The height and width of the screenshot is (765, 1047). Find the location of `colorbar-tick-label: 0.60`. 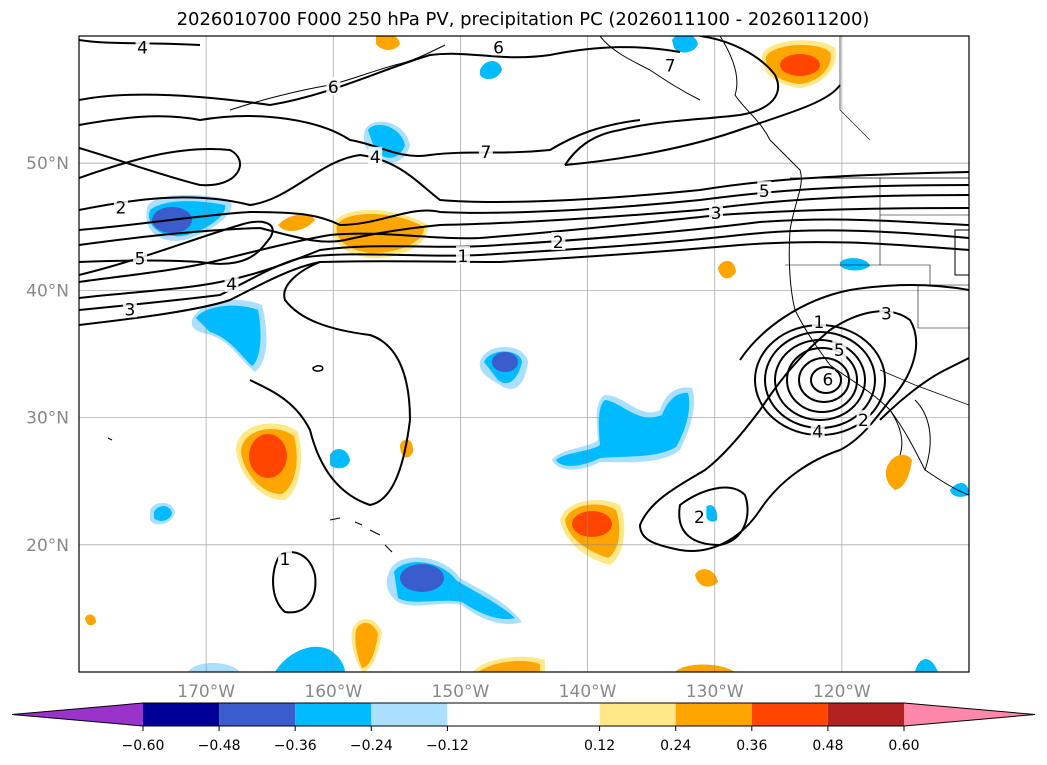

colorbar-tick-label: 0.60 is located at coordinates (903, 746).